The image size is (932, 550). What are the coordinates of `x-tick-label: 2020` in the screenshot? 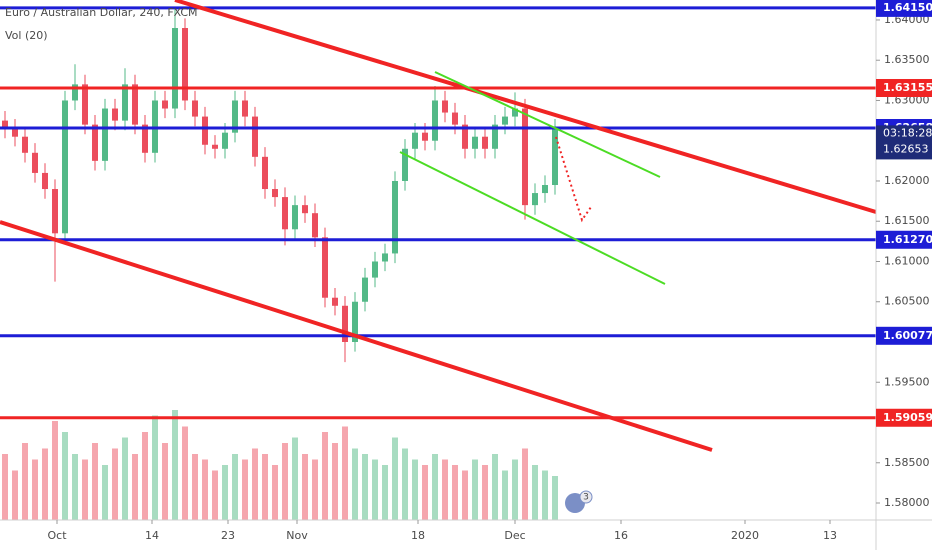 It's located at (745, 535).